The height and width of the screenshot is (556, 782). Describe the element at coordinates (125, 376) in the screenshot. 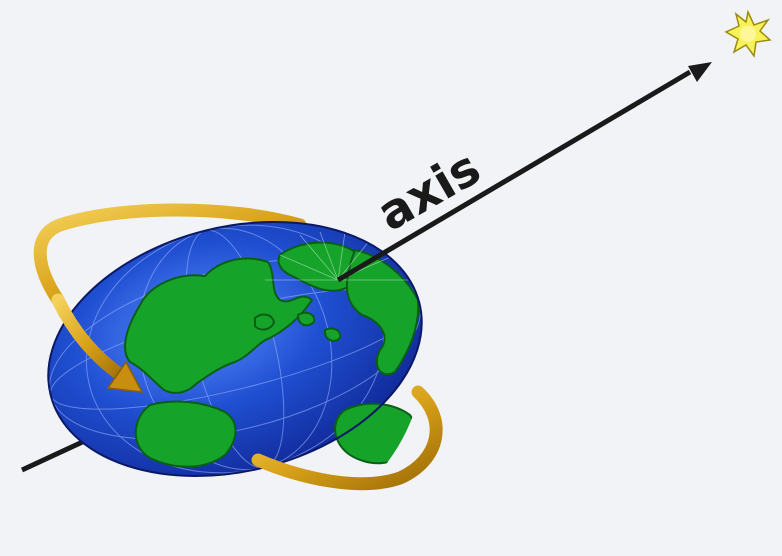

I see `rotation-arrowhead` at that location.